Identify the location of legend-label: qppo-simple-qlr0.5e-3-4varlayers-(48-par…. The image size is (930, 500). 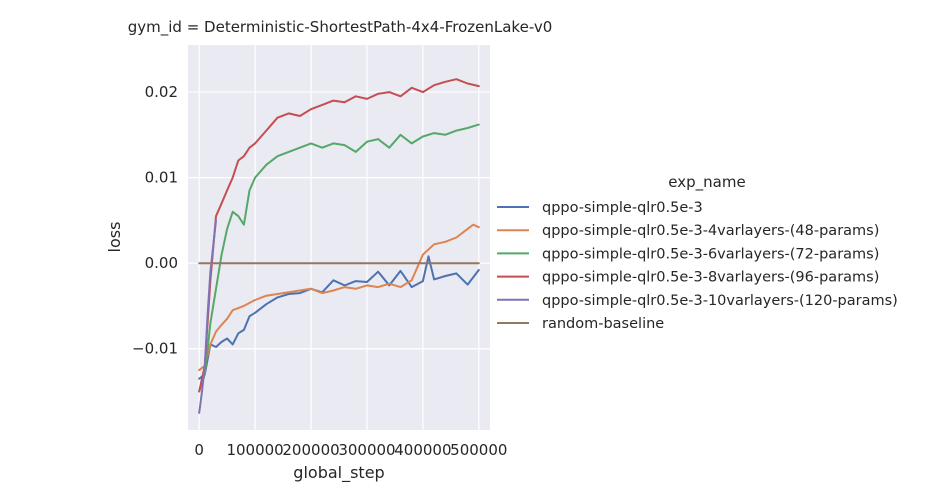
(710, 231).